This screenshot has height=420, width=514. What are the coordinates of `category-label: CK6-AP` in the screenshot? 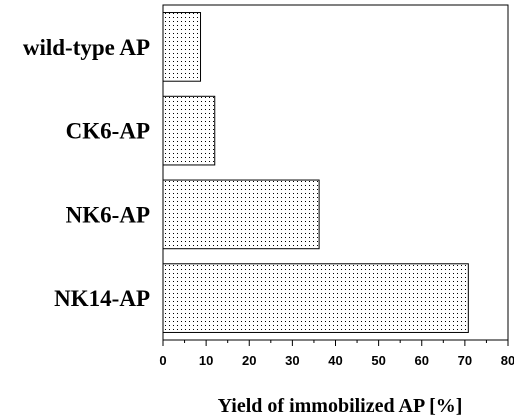 It's located at (108, 131).